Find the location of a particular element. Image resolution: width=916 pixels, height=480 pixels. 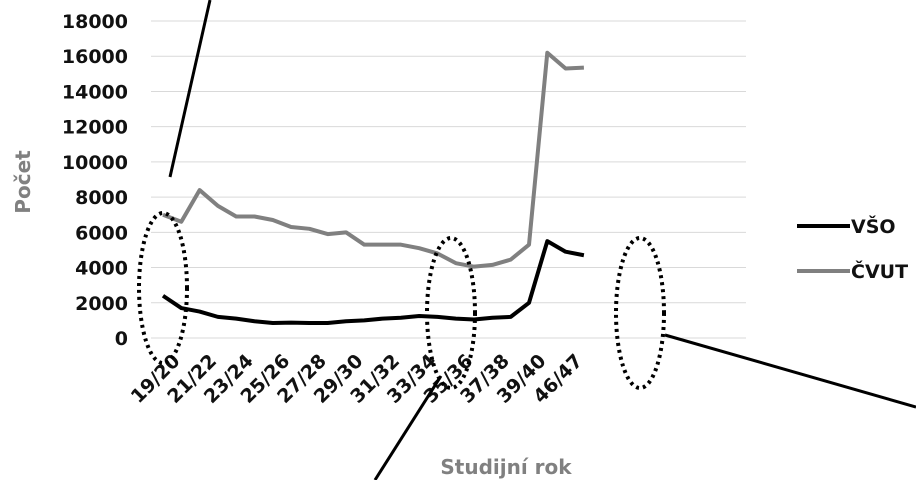

y-tick-label: 10000 is located at coordinates (95, 163).